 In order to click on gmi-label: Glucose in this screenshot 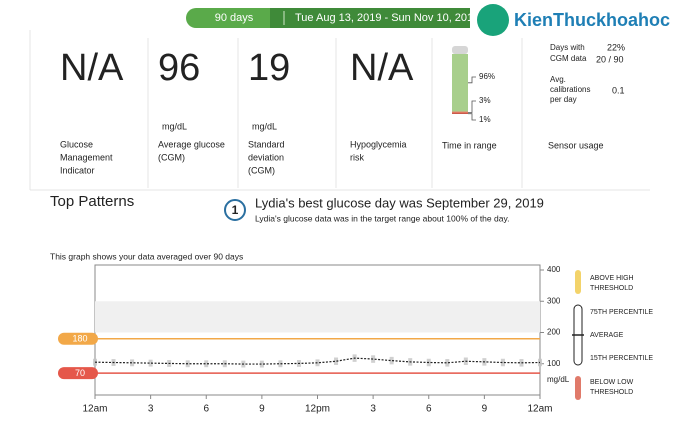, I will do `click(76, 144)`.